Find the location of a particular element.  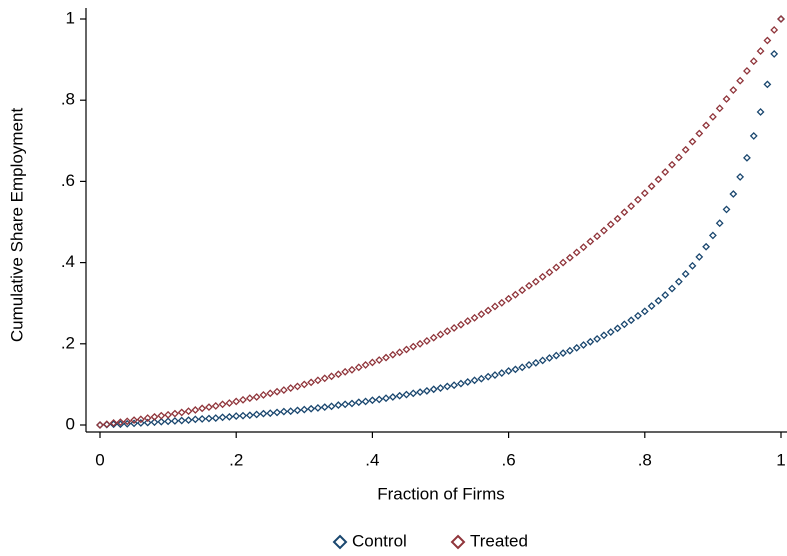

y-tick-label: .2 is located at coordinates (68, 342).